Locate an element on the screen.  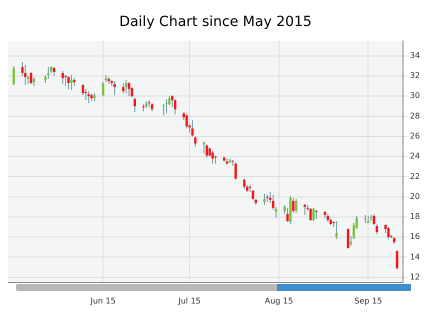
y-tick-label: 30 is located at coordinates (415, 95).